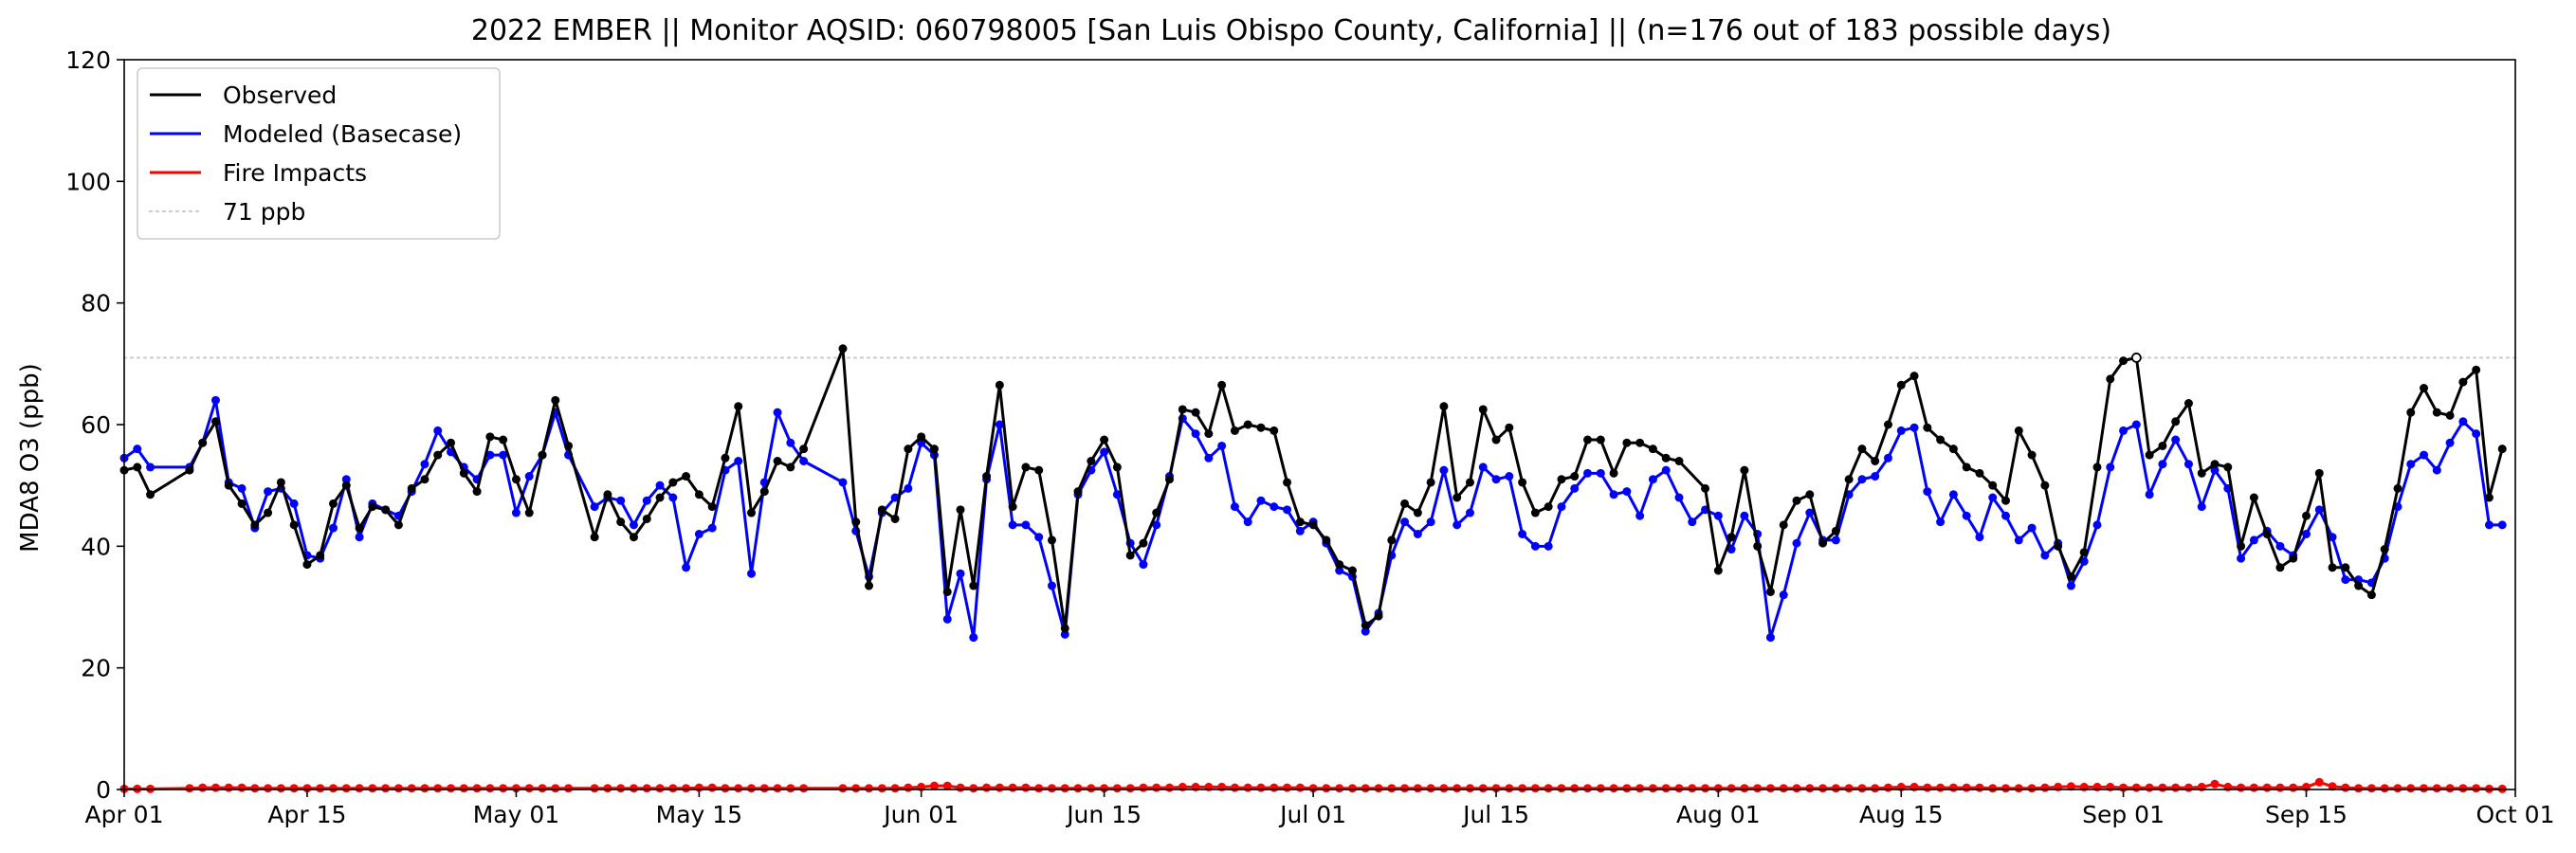 This screenshot has height=853, width=2576. Describe the element at coordinates (30, 458) in the screenshot. I see `y-axis-label: MDA8 O3 (ppb)` at that location.